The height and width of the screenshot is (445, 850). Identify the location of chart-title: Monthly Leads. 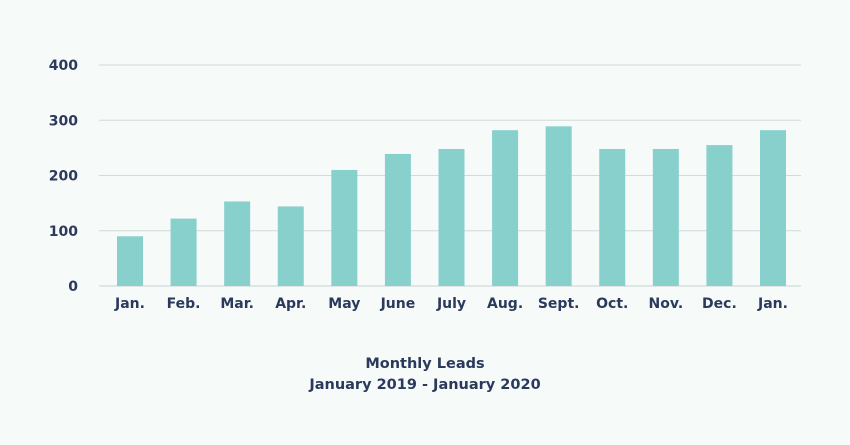
(425, 364).